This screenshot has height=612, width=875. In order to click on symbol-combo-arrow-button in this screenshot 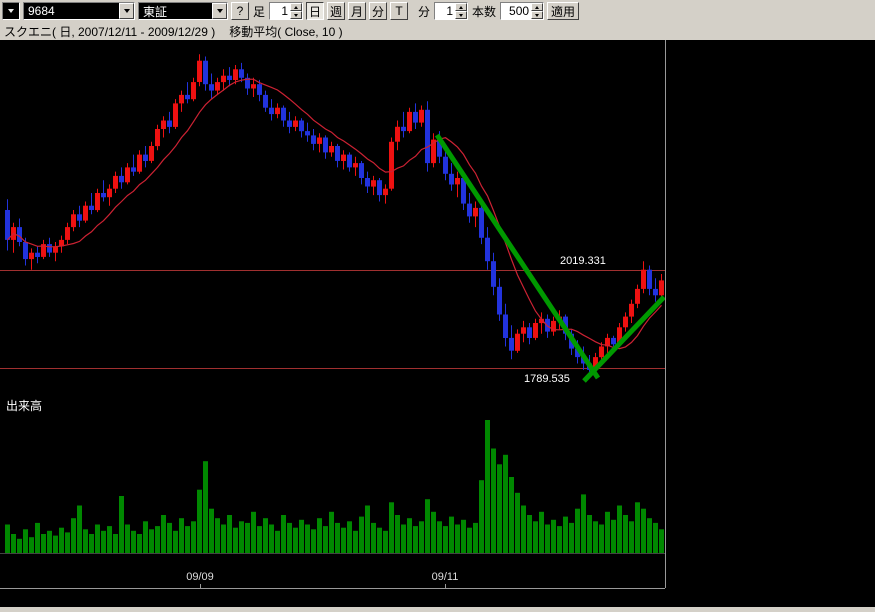, I will do `click(126, 11)`.